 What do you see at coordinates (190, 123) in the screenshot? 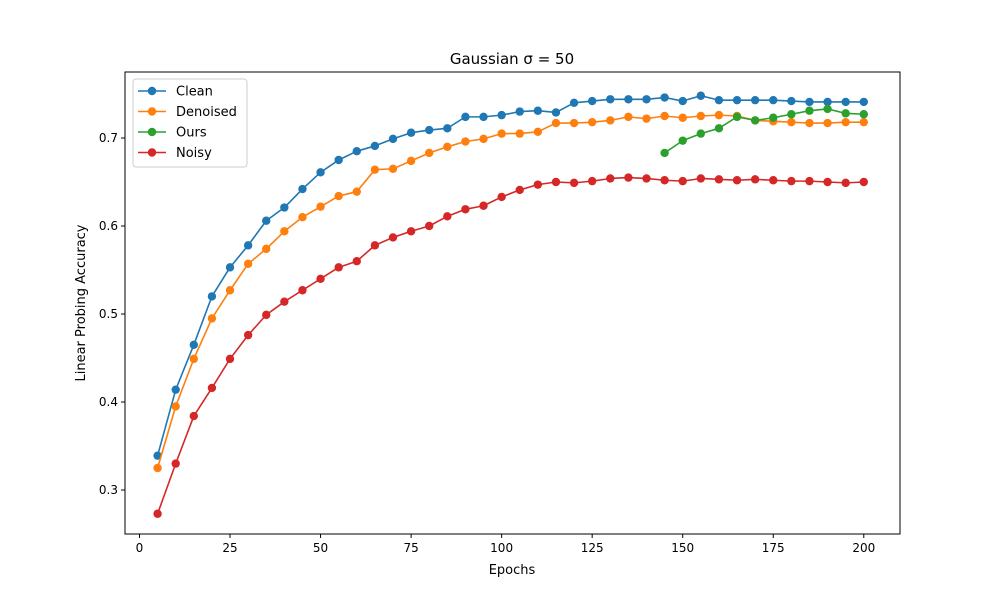
I see `legend-box` at bounding box center [190, 123].